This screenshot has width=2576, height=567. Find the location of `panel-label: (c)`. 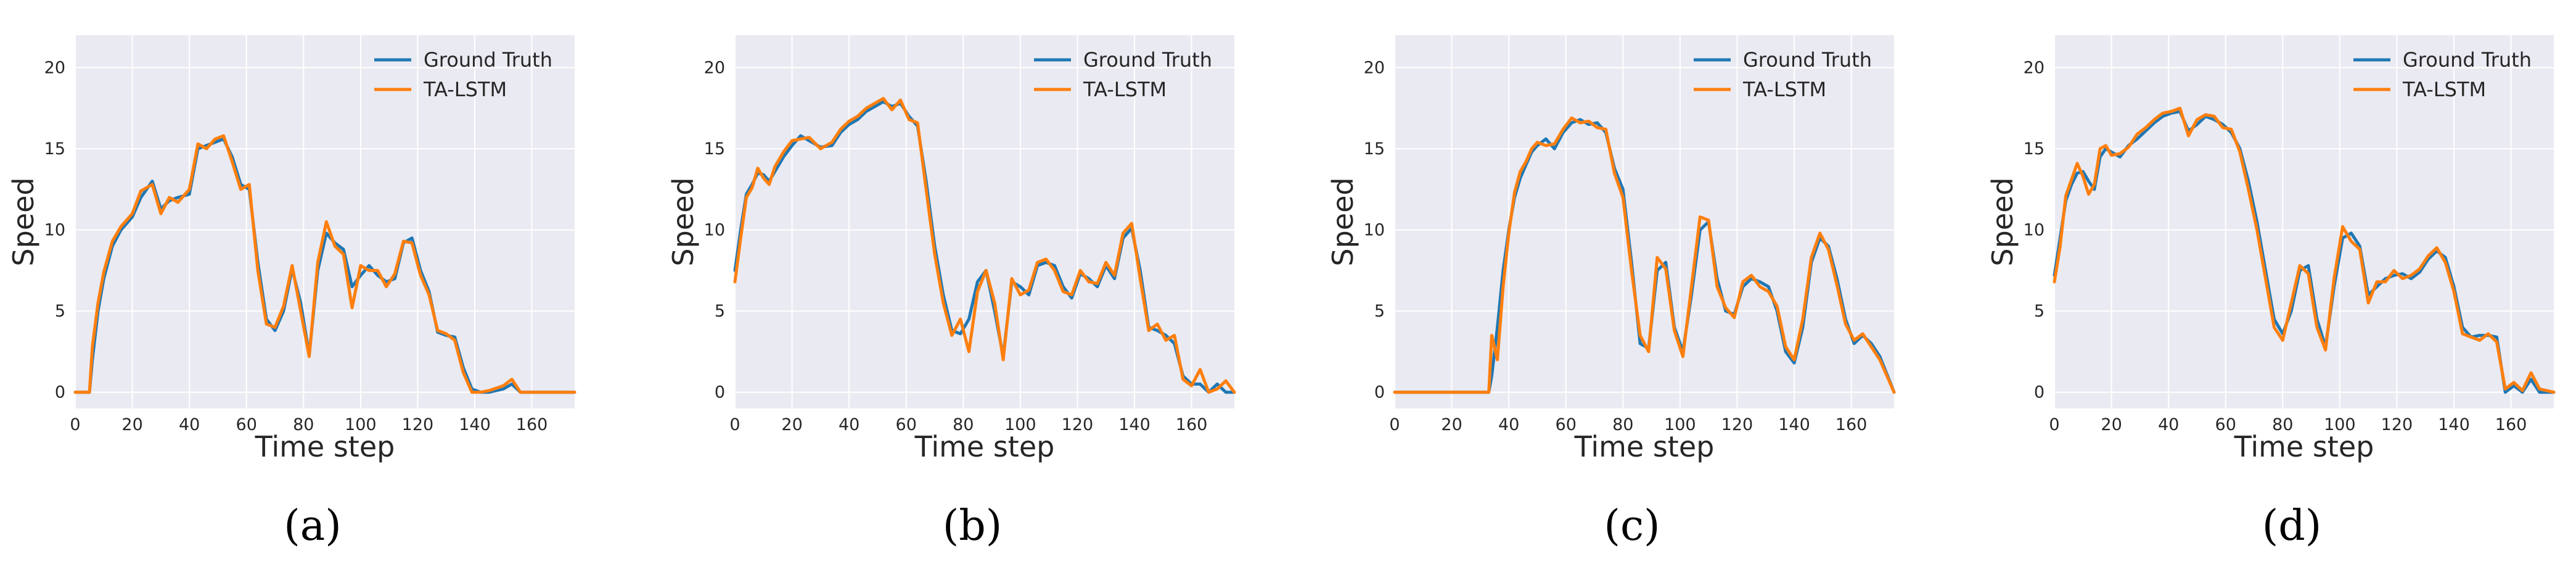

panel-label: (c) is located at coordinates (1632, 526).